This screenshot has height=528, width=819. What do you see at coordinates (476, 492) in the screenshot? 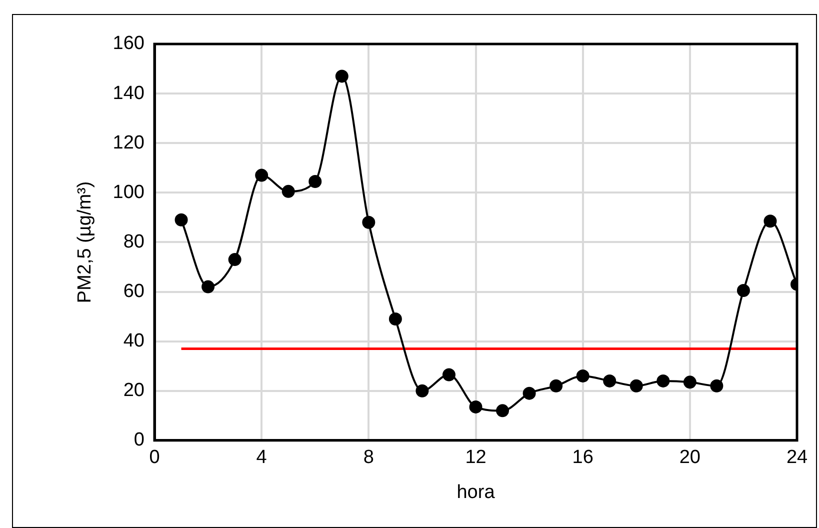
I see `x-axis-title: hora` at bounding box center [476, 492].